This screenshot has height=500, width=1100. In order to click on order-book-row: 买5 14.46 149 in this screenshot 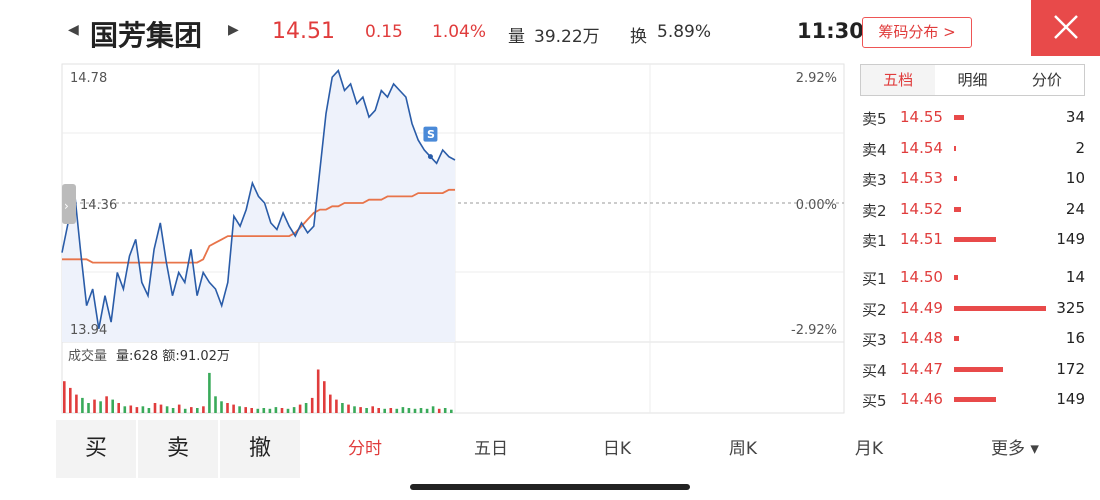, I will do `click(972, 401)`.